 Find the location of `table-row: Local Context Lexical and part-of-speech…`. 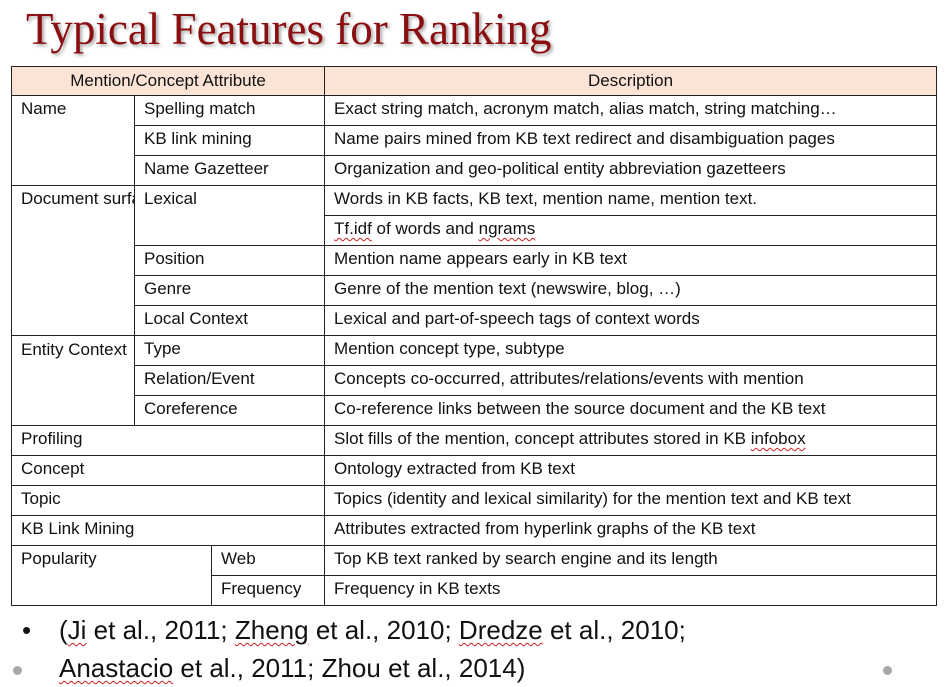

table-row: Local Context Lexical and part-of-speech… is located at coordinates (475, 320).